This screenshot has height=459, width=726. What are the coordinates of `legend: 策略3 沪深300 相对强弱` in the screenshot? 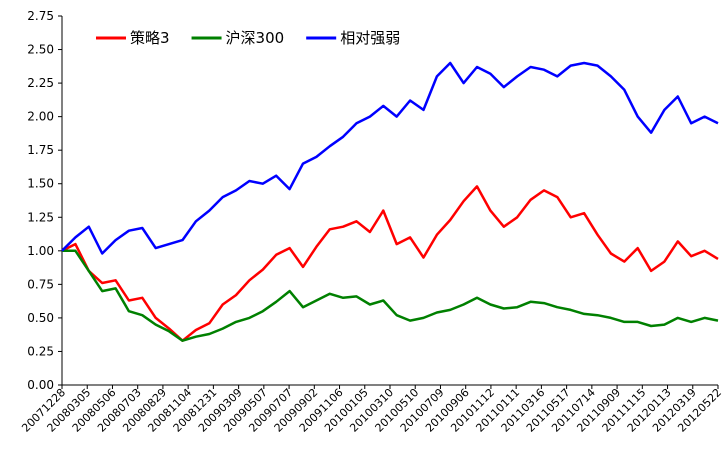 It's located at (248, 38).